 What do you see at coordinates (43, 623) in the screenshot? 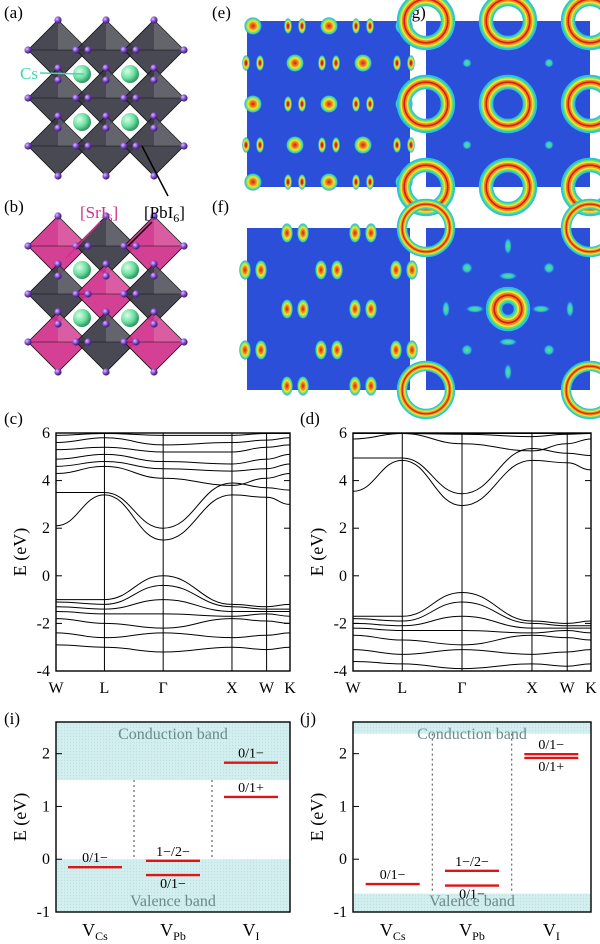
I see `y-tick-label: -2` at bounding box center [43, 623].